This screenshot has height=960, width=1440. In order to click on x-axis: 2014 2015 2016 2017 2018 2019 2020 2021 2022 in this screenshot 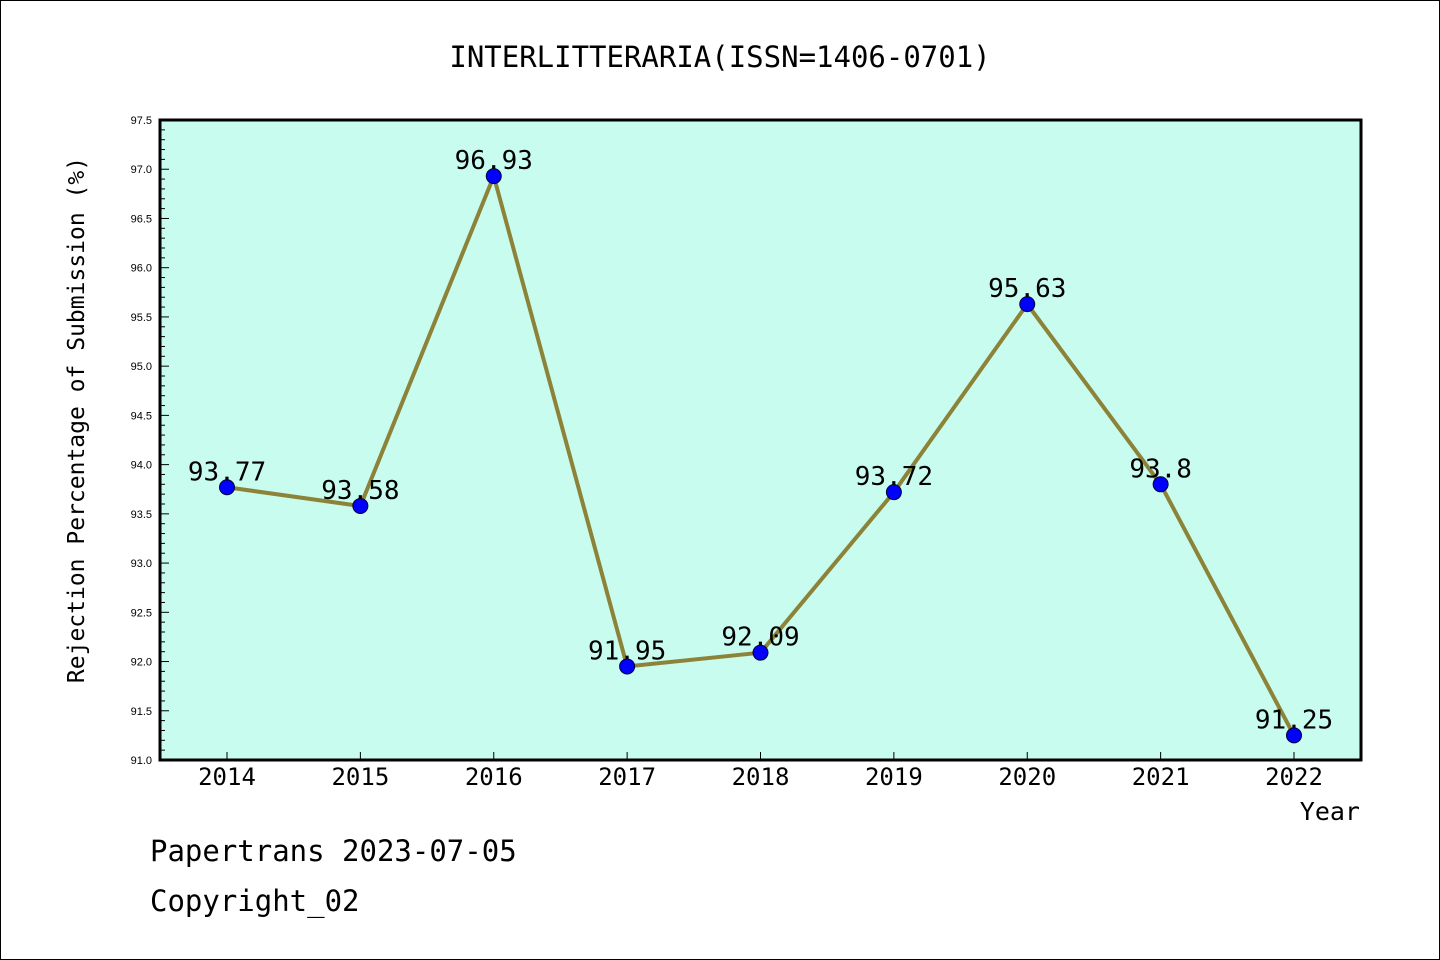, I will do `click(760, 771)`.